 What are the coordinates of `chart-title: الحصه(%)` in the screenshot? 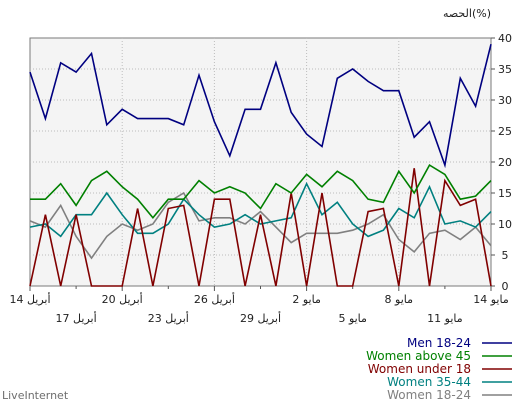 It's located at (467, 13).